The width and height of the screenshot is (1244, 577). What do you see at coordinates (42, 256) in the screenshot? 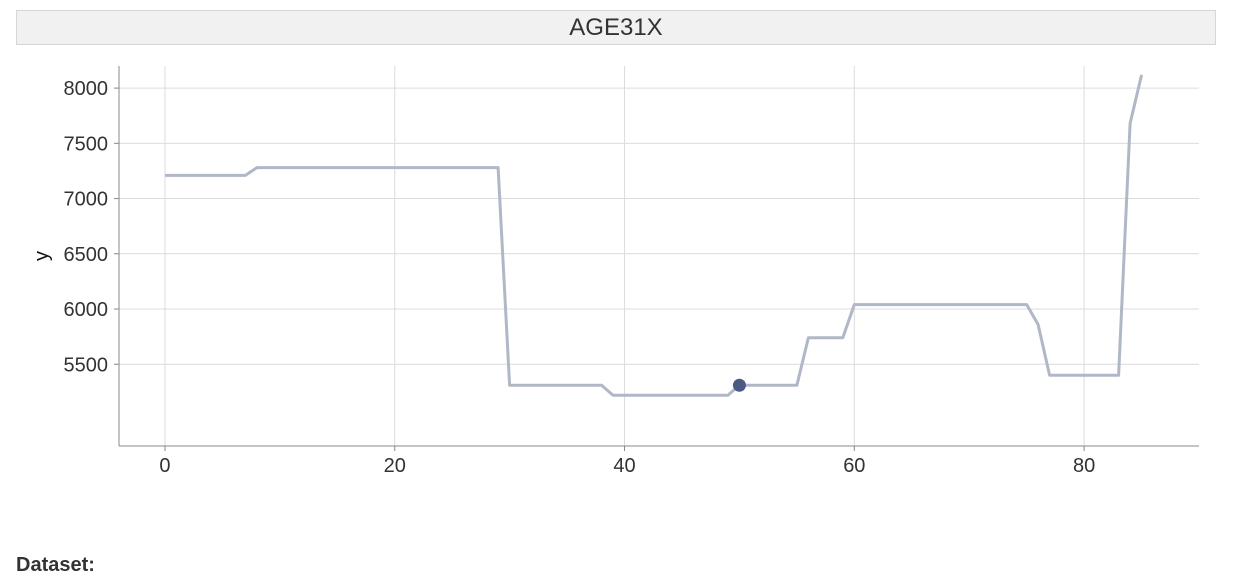
I see `y-axis-label: y` at bounding box center [42, 256].